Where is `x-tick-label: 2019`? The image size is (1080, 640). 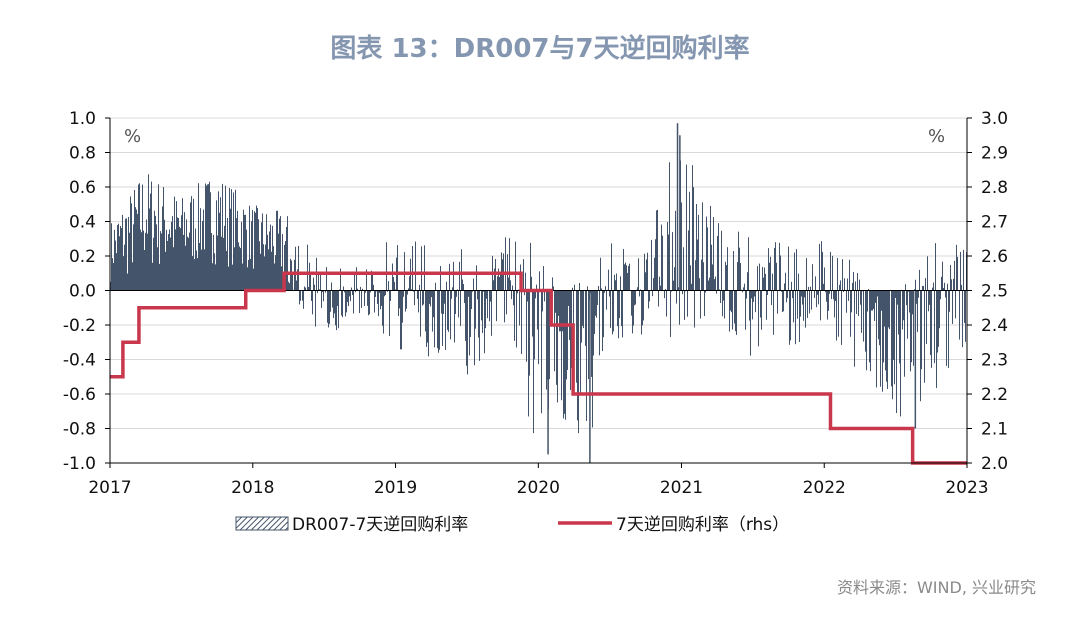
x-tick-label: 2019 is located at coordinates (395, 488).